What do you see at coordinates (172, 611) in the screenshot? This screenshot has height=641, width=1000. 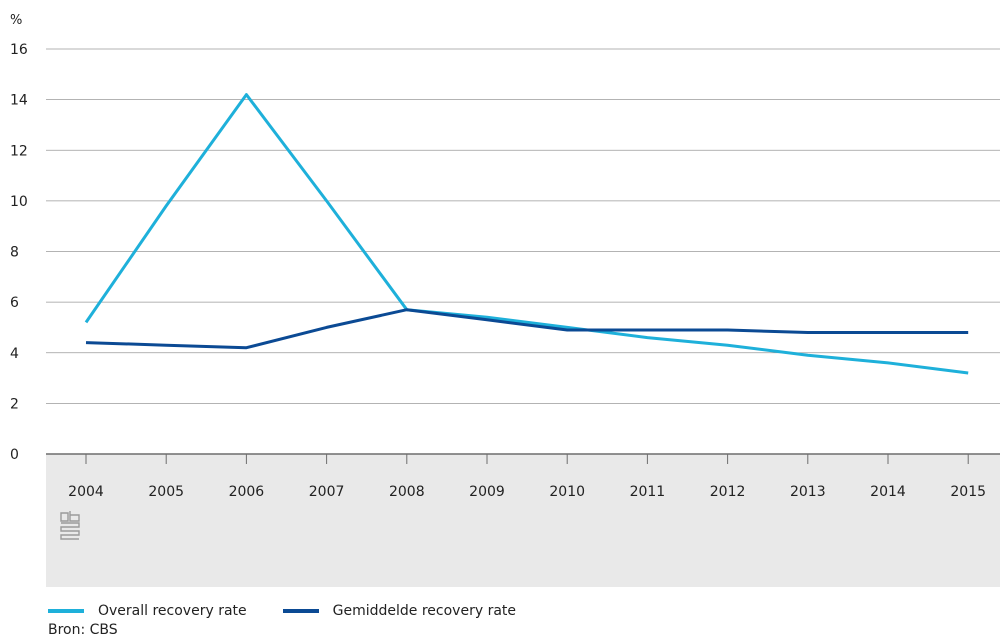 I see `legend-label-overall: Overall recovery rate` at bounding box center [172, 611].